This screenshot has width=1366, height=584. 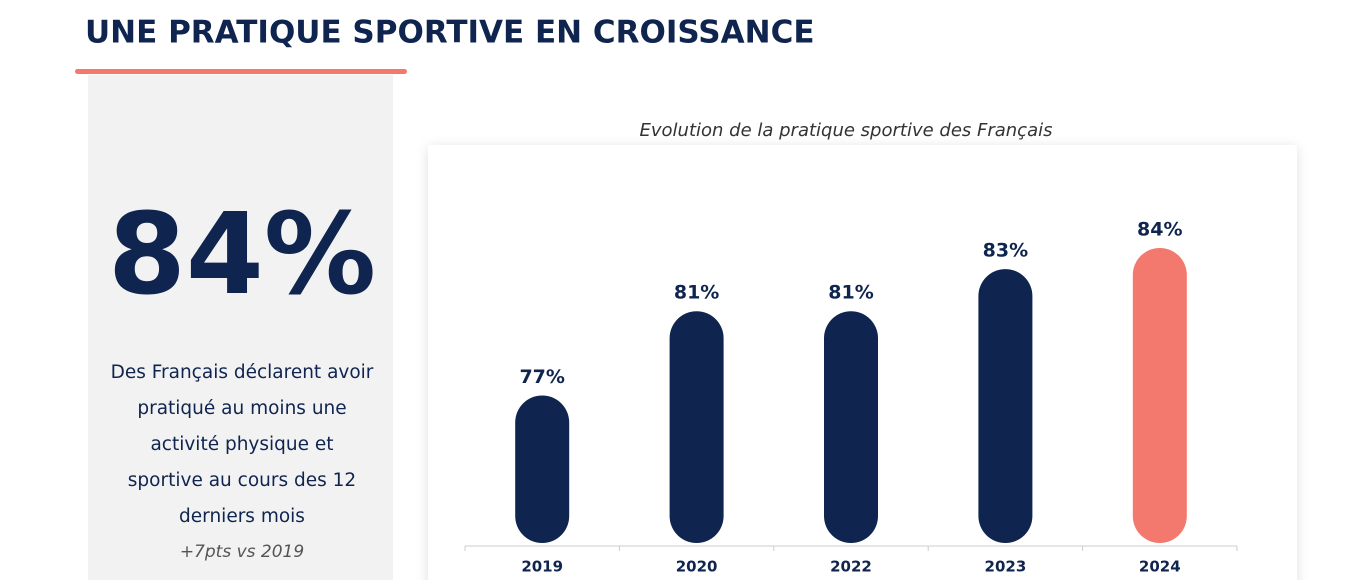 I want to click on x-tick-label: 2023, so click(x=1006, y=567).